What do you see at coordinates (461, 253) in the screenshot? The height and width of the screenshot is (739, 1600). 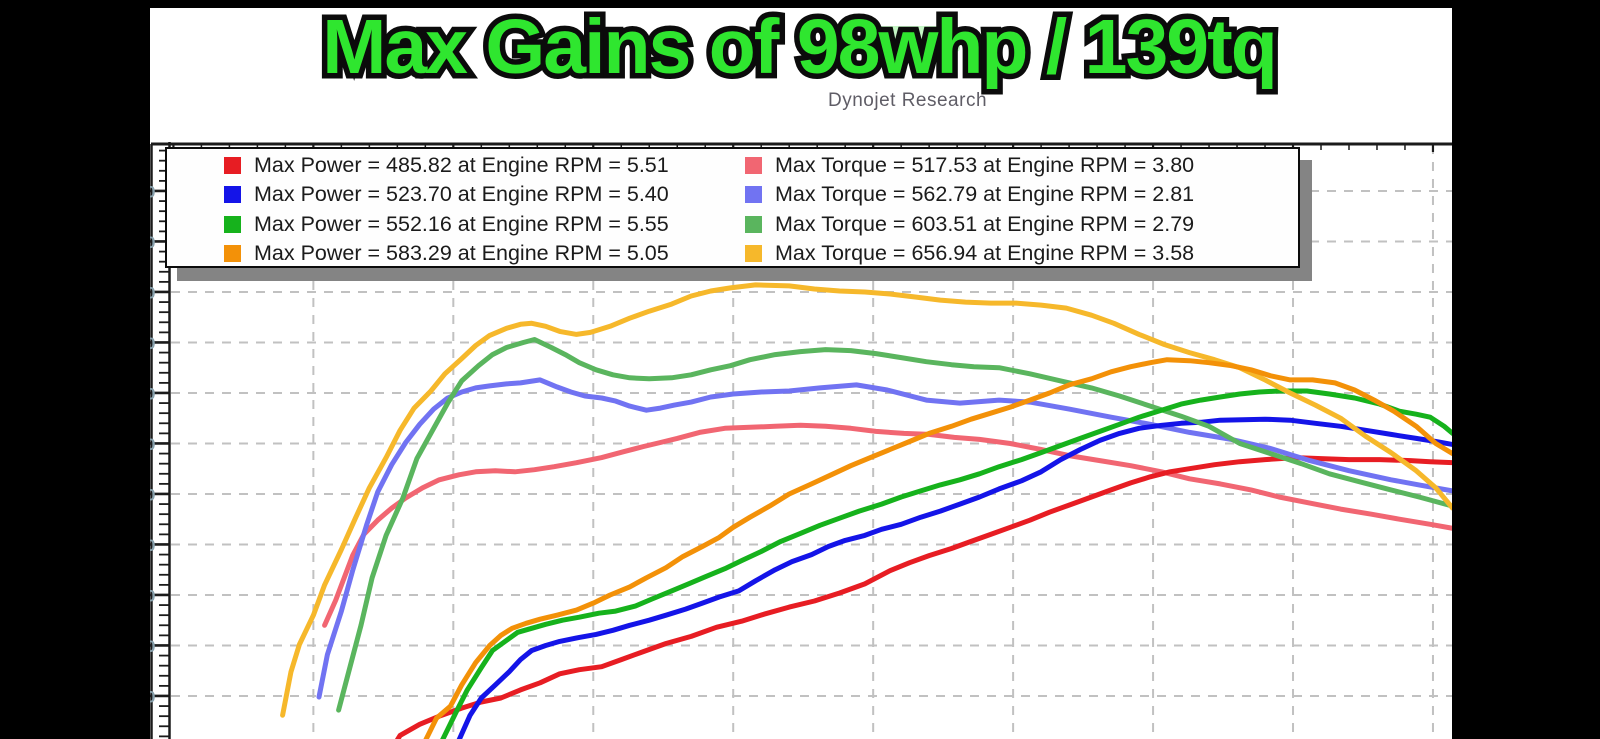 I see `legend-label: Max Power = 583.29 at Engine RPM = 5.05` at bounding box center [461, 253].